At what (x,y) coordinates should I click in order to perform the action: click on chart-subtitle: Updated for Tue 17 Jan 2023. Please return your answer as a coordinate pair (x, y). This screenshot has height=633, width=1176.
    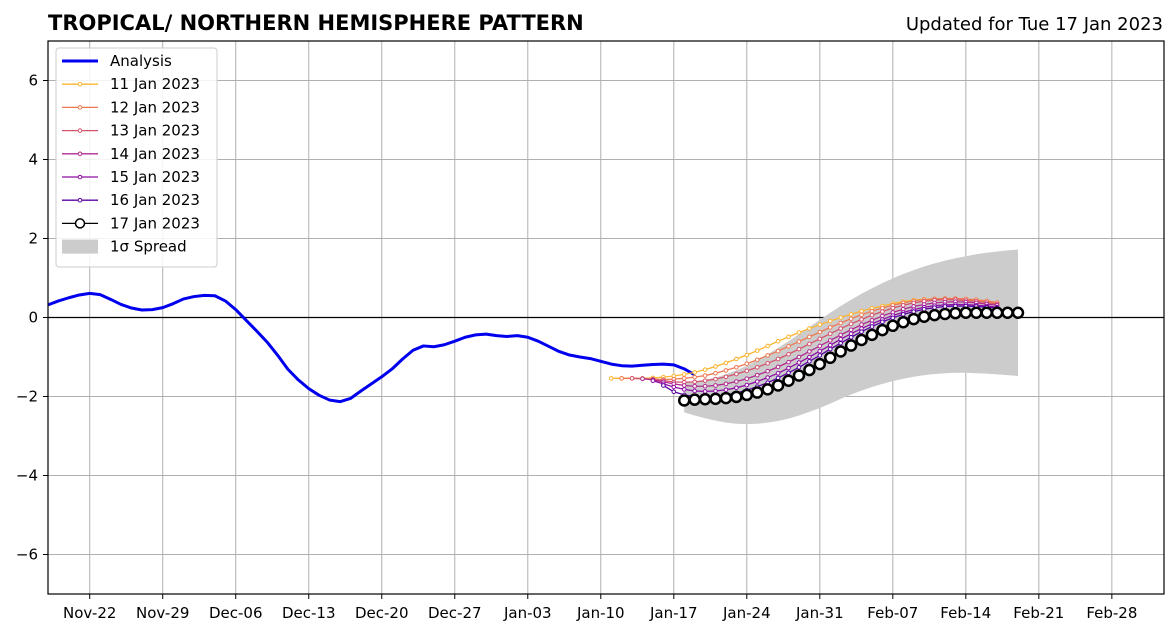
    Looking at the image, I should click on (1034, 24).